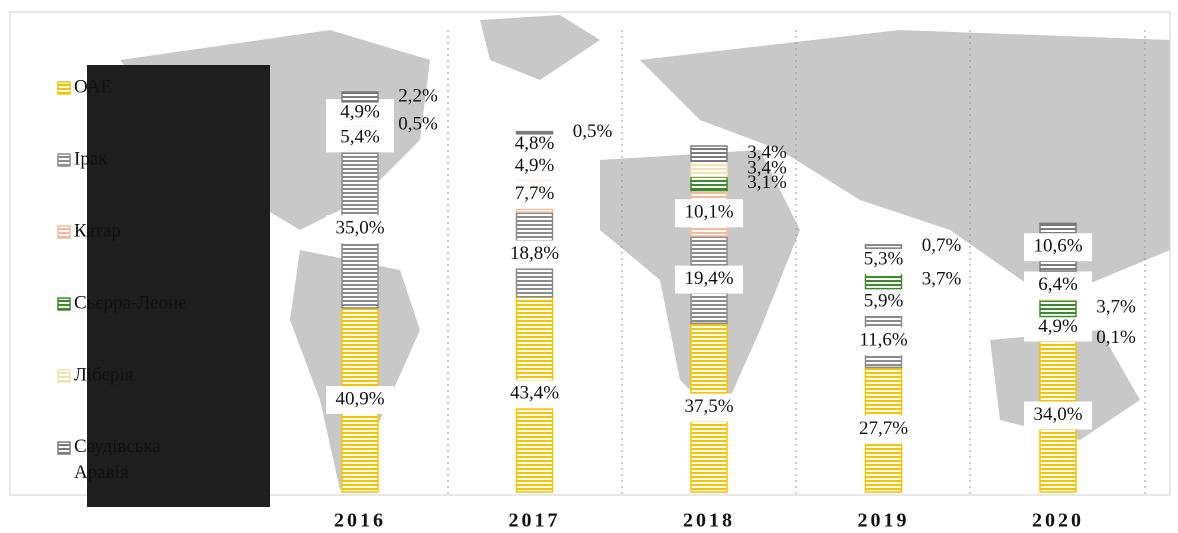 The height and width of the screenshot is (533, 1178). What do you see at coordinates (91, 158) in the screenshot?
I see `legend-label: Ірак` at bounding box center [91, 158].